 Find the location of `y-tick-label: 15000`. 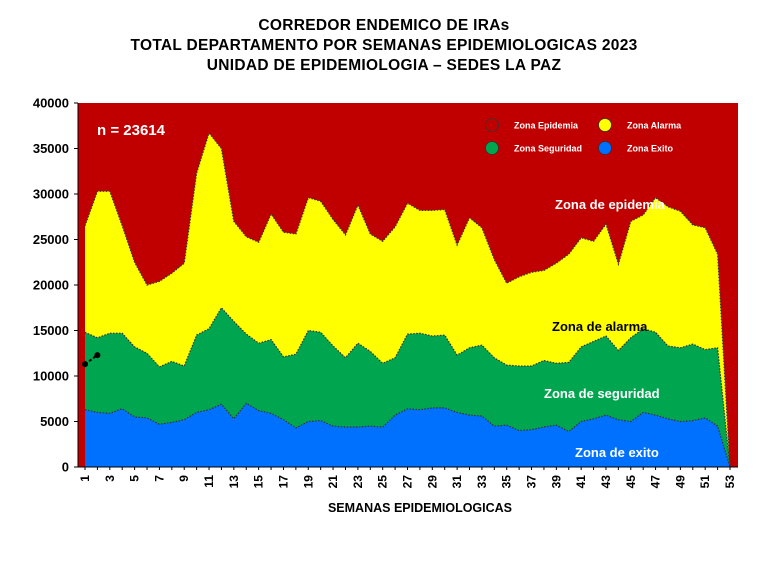

y-tick-label: 15000 is located at coordinates (51, 330).